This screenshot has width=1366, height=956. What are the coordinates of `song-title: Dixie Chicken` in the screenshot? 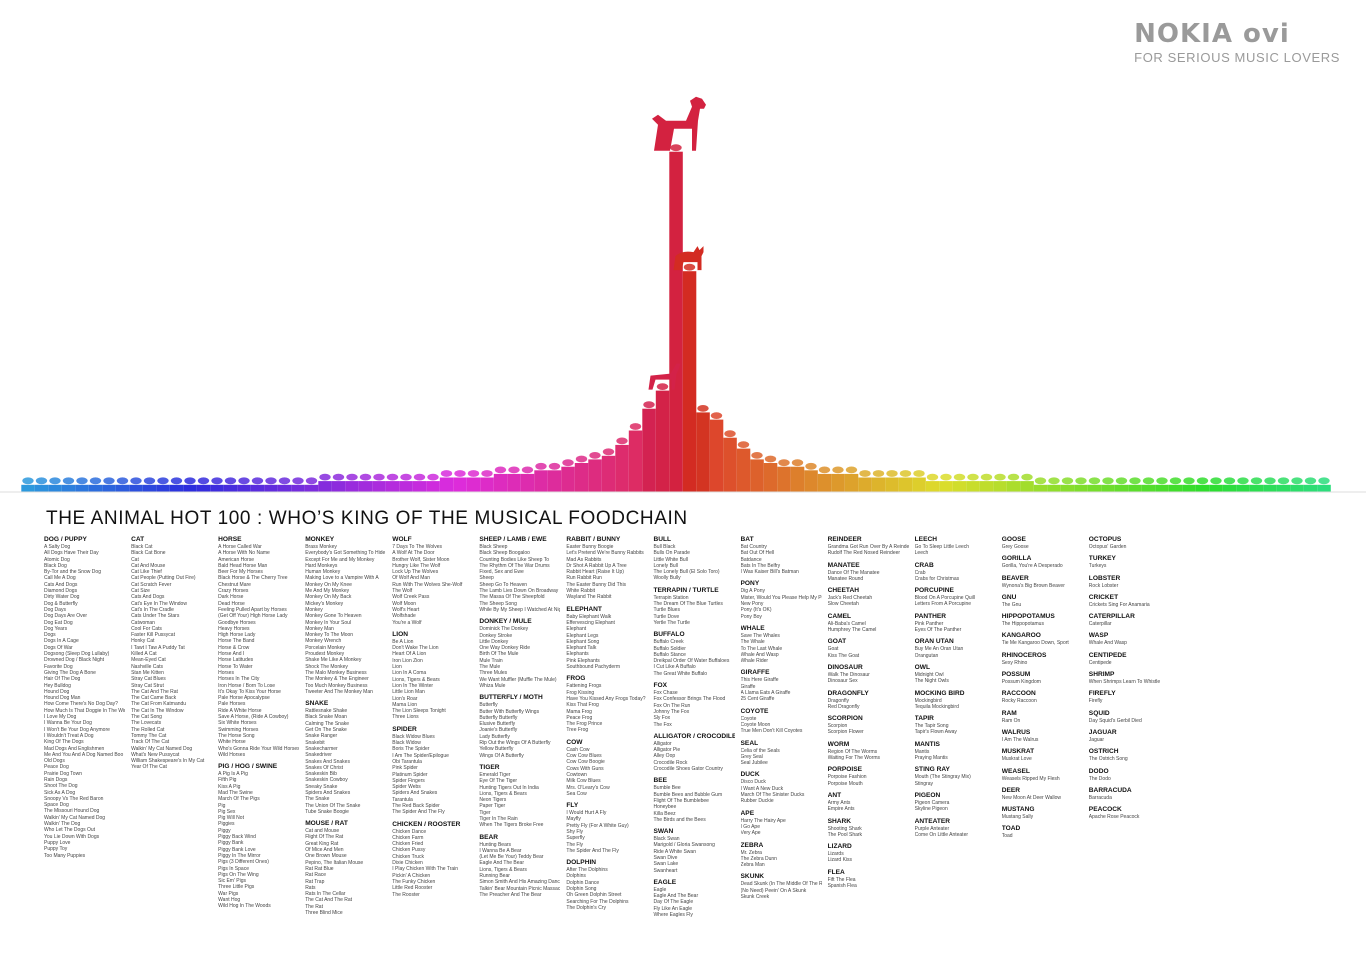 It's located at (407, 863).